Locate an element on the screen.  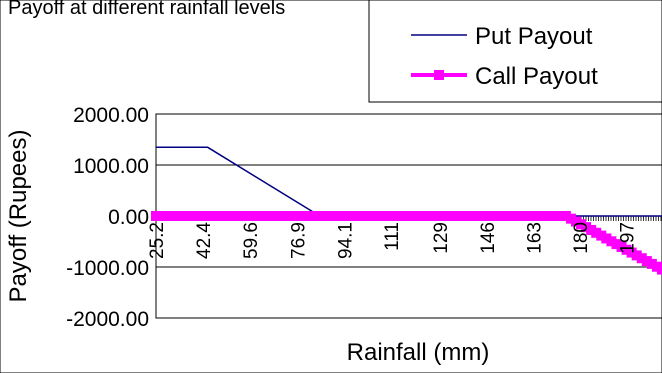
y-tick-label: -1000.00 is located at coordinates (107, 268).